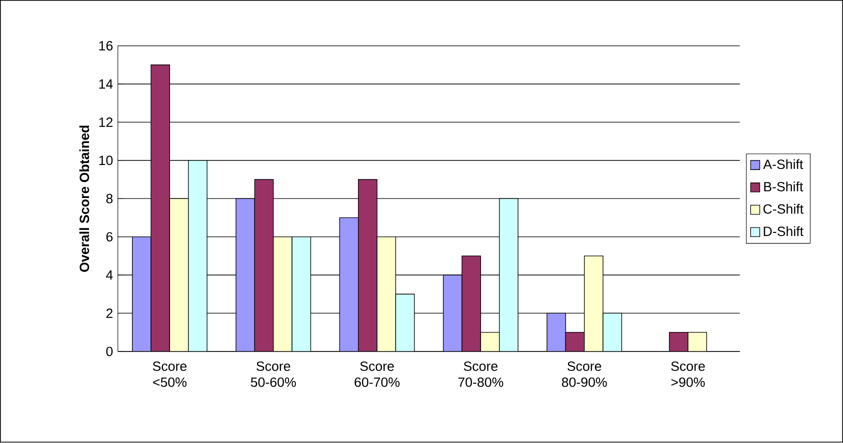  Describe the element at coordinates (109, 351) in the screenshot. I see `y-tick-label: 0` at that location.